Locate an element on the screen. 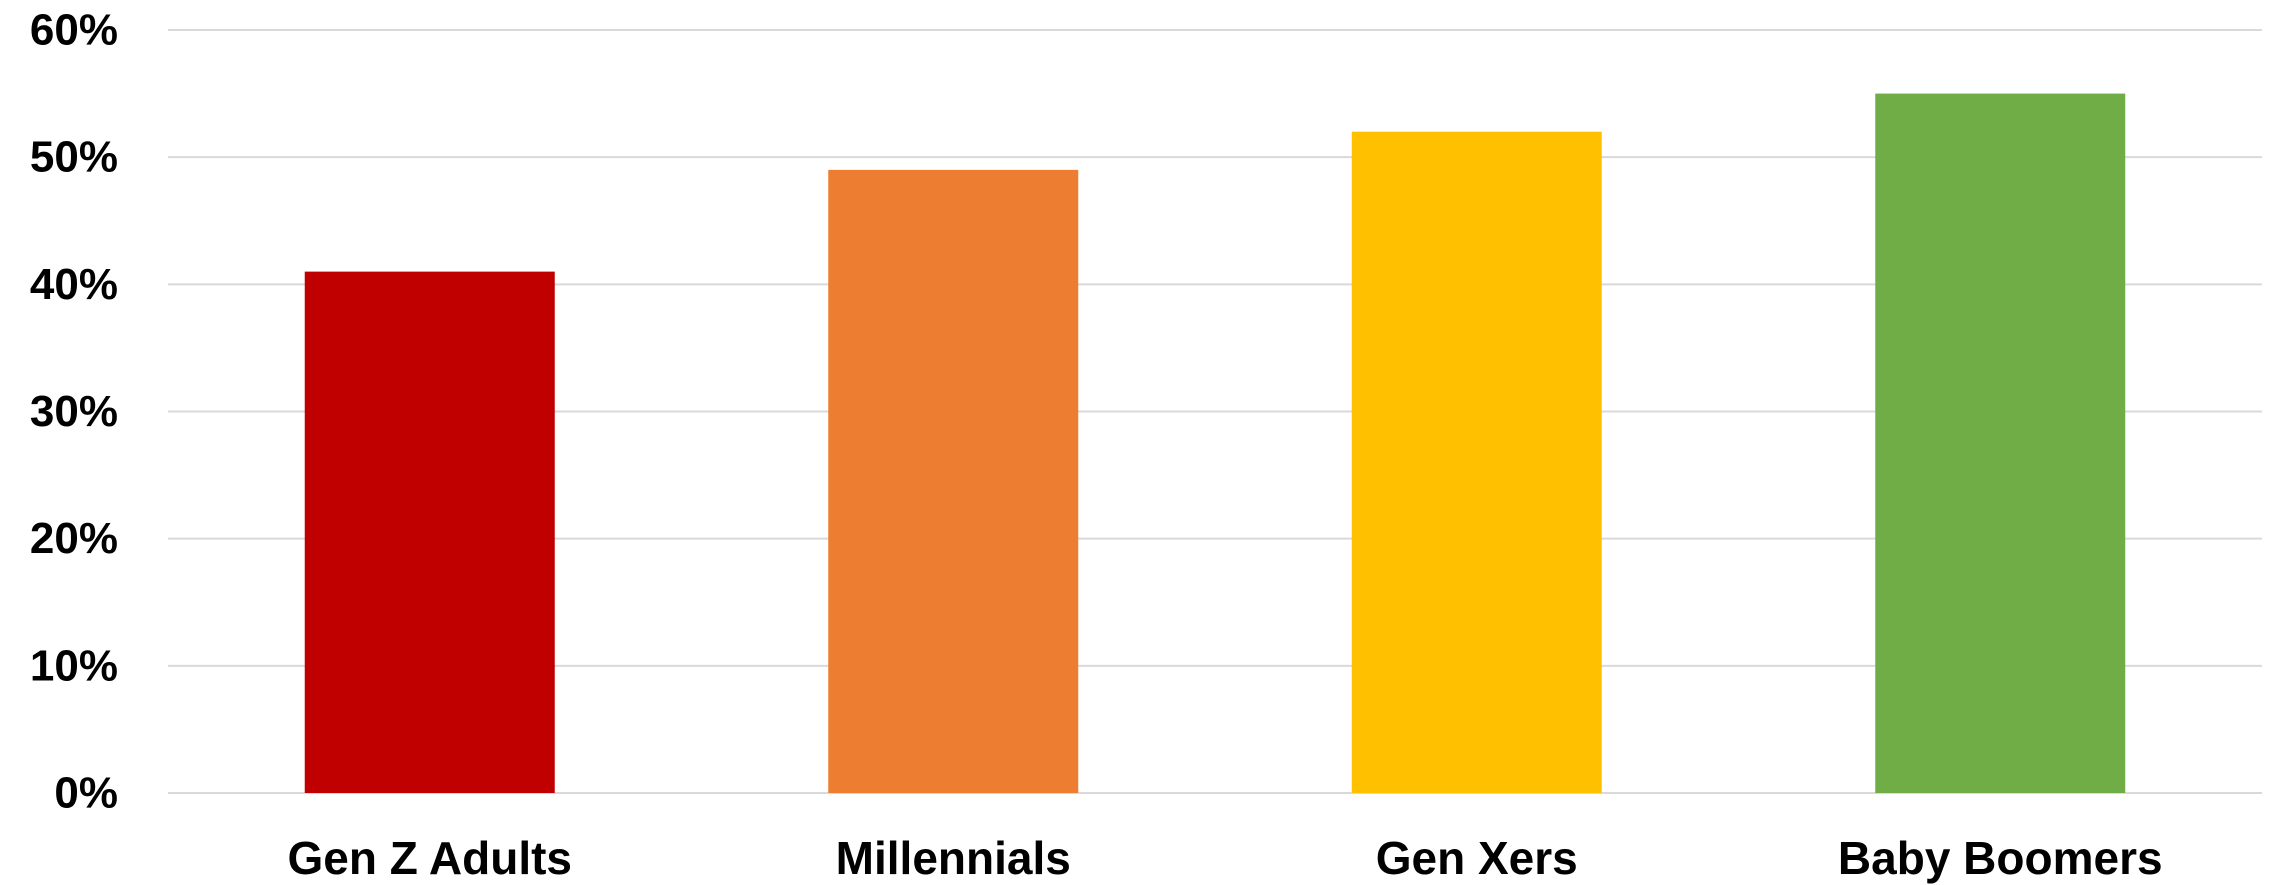 This screenshot has height=885, width=2270. bar-gen-z-adults is located at coordinates (429, 532).